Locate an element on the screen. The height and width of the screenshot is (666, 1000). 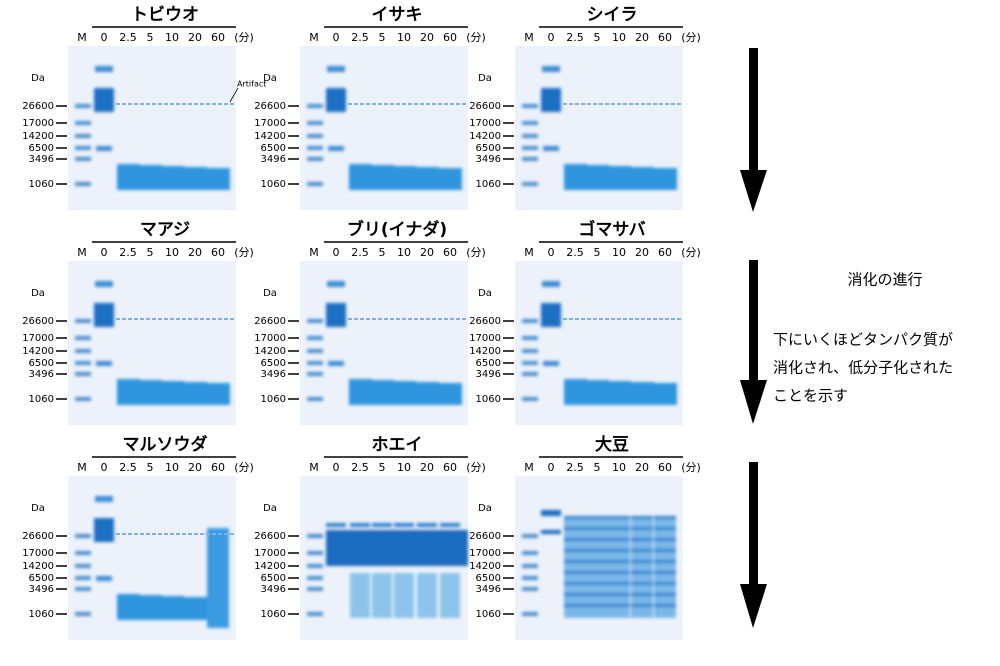
legend-line: 下にいくほどタンパク質が is located at coordinates (863, 340).